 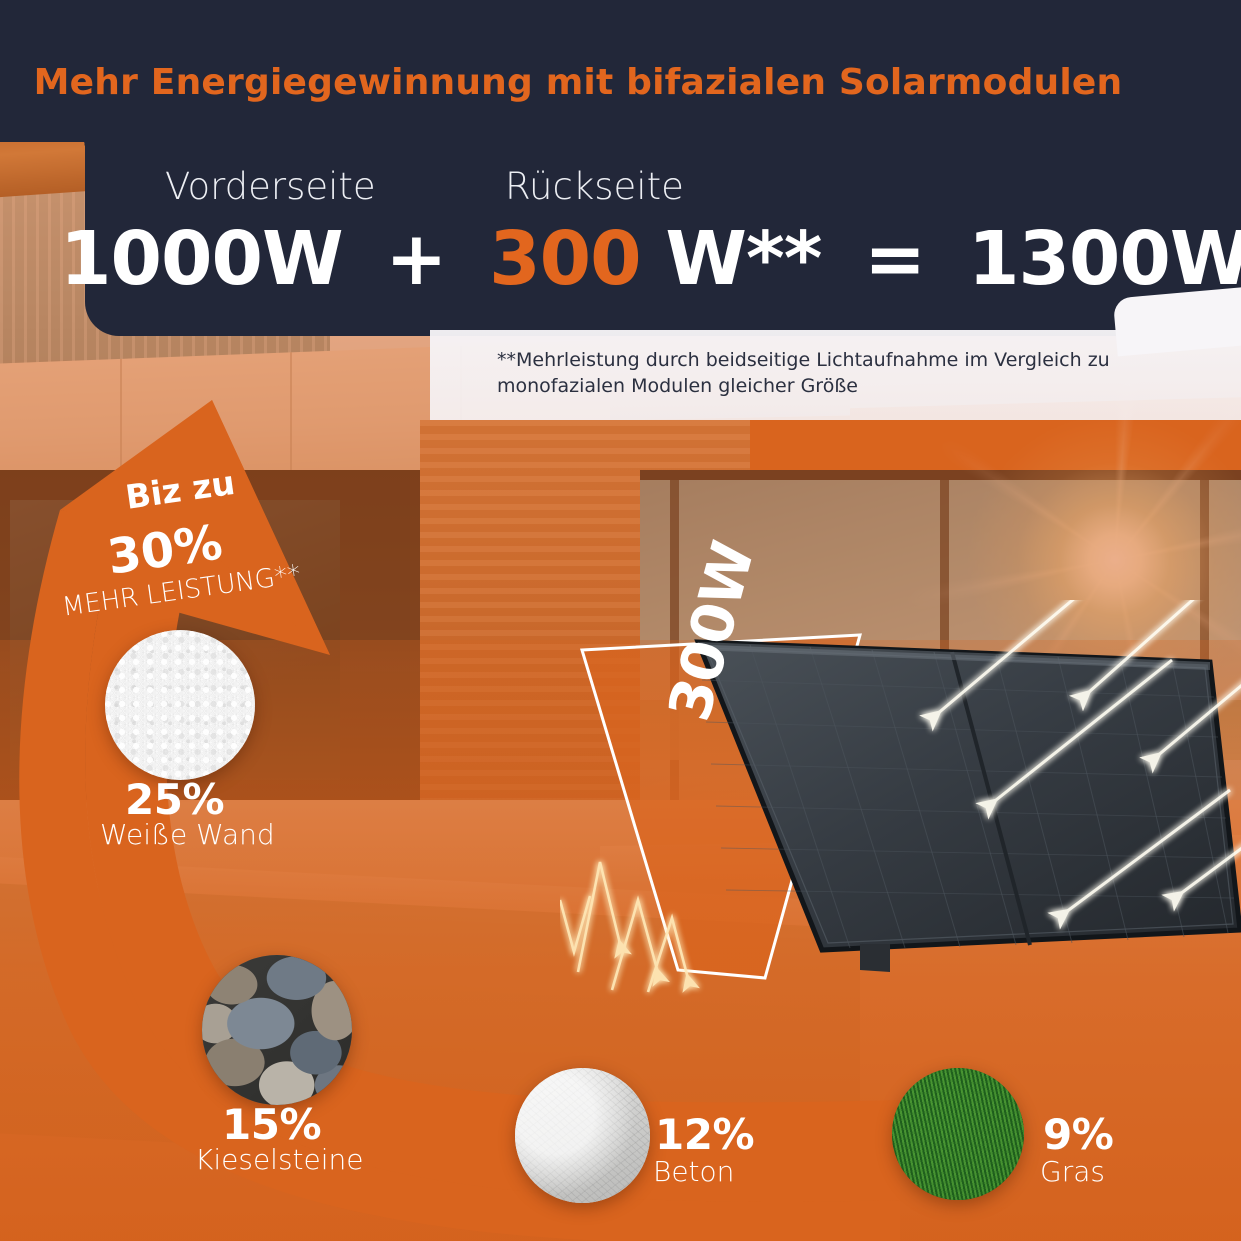 What do you see at coordinates (180, 705) in the screenshot?
I see `white-wall-swatch` at bounding box center [180, 705].